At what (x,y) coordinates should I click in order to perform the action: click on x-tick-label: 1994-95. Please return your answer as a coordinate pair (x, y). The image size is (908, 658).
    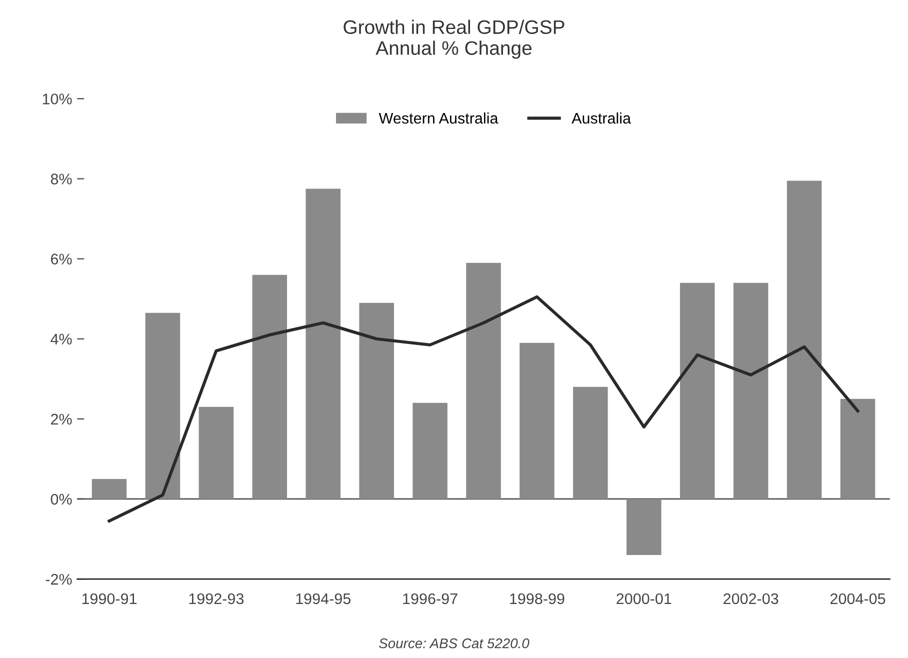
    Looking at the image, I should click on (323, 598).